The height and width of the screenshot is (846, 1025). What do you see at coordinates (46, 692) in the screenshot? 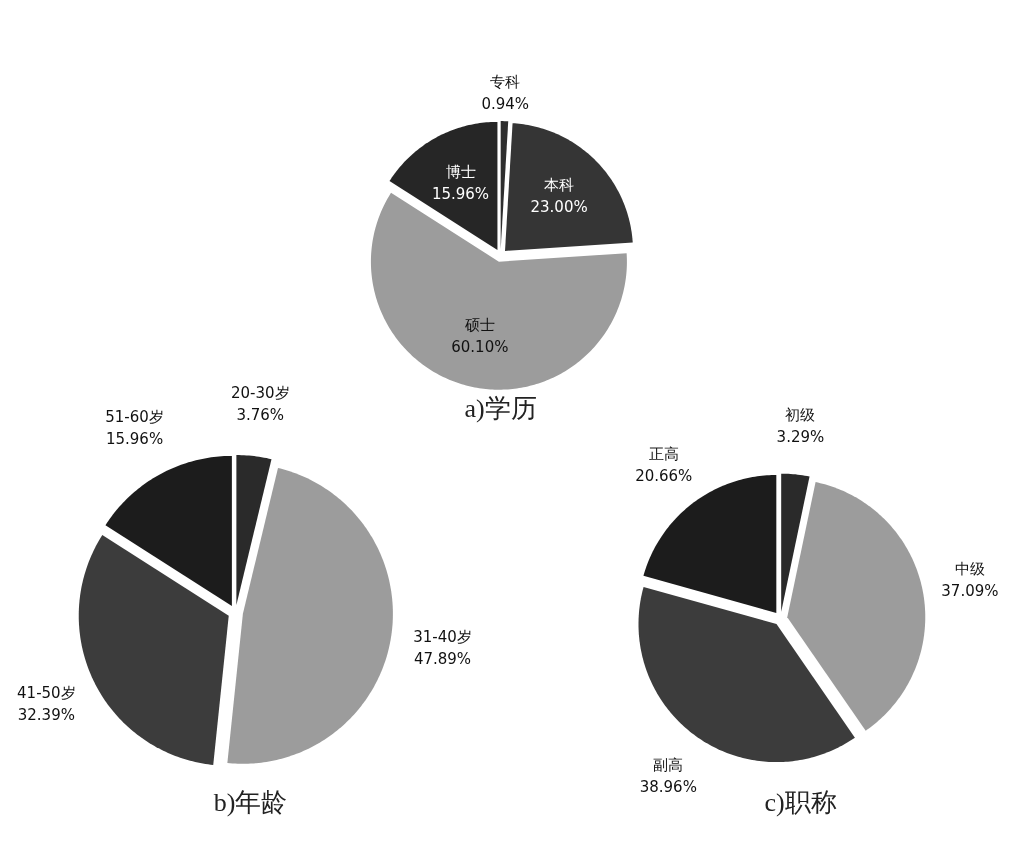
I see `slice-label: 41-50岁` at bounding box center [46, 692].